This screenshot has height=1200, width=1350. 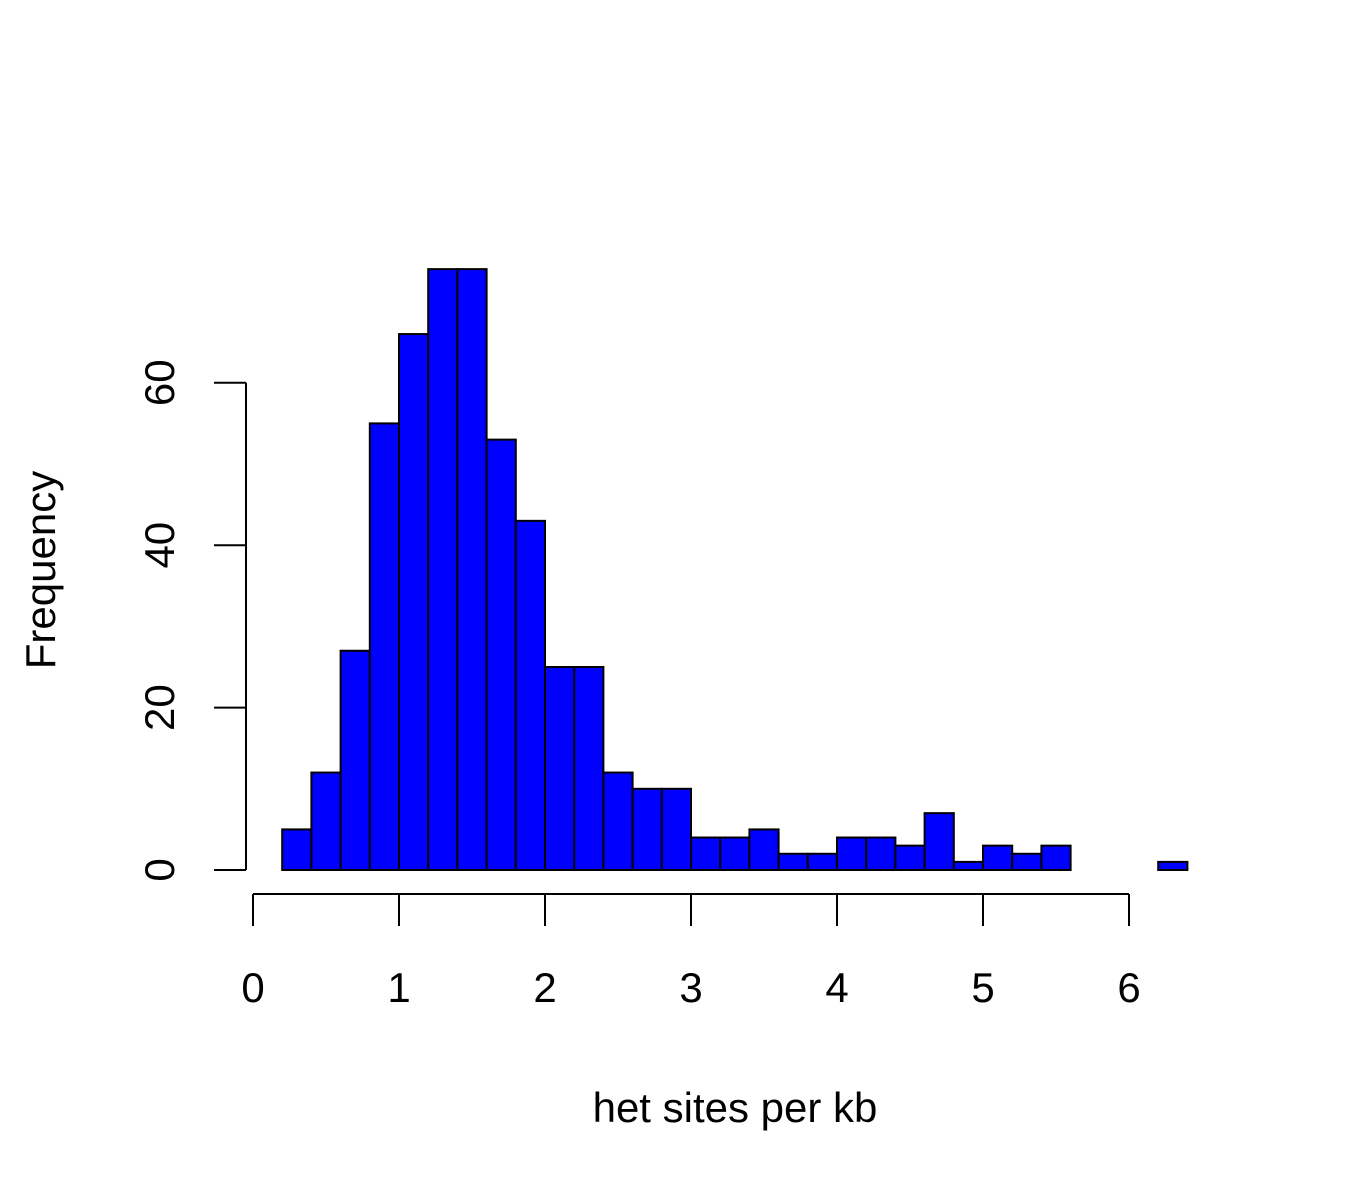 I want to click on x-tick-label: 5, so click(x=982, y=987).